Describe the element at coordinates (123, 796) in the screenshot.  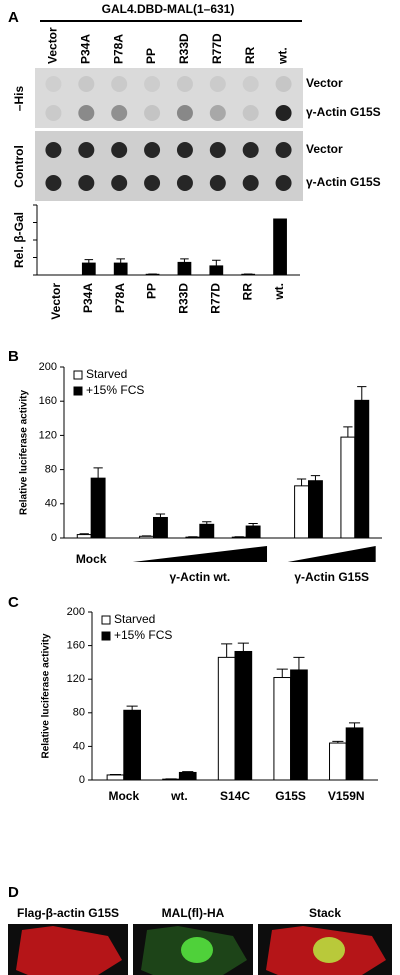
I see `x-tick-label: Mock` at that location.